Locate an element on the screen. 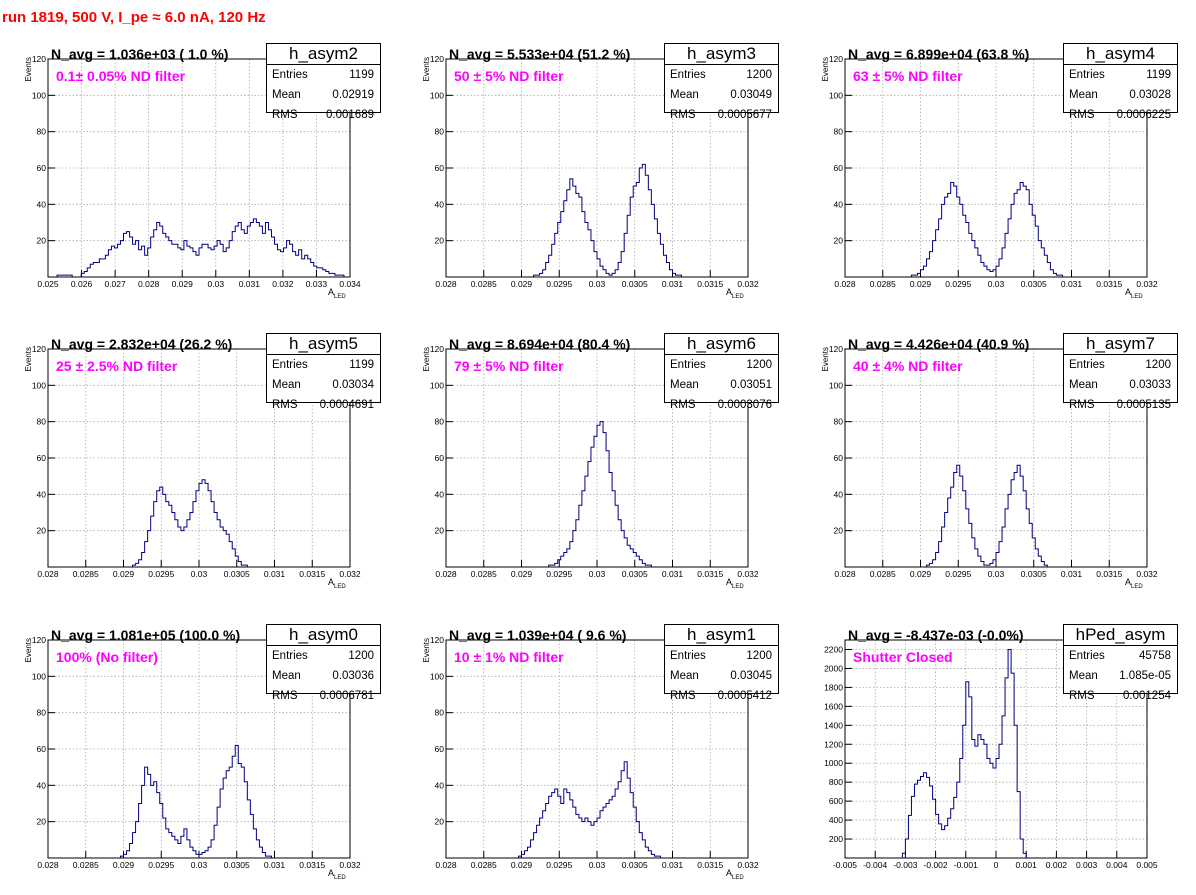  histogram-name: hPed_asym is located at coordinates (1120, 635).